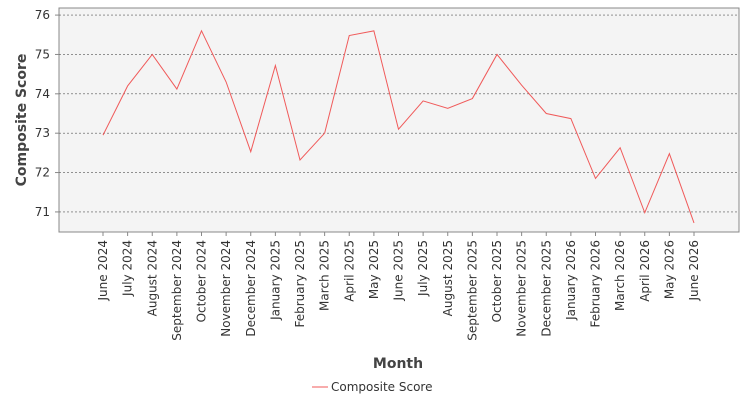  Describe the element at coordinates (42, 133) in the screenshot. I see `y-tick-label: 73` at that location.